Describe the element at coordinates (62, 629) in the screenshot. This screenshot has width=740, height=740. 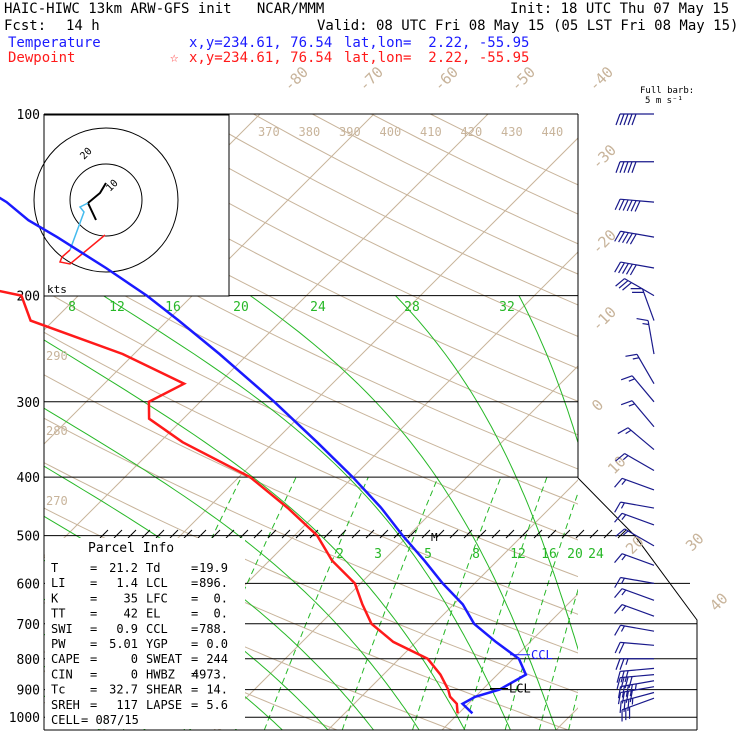
I see `parcel-row-label: SWI` at that location.